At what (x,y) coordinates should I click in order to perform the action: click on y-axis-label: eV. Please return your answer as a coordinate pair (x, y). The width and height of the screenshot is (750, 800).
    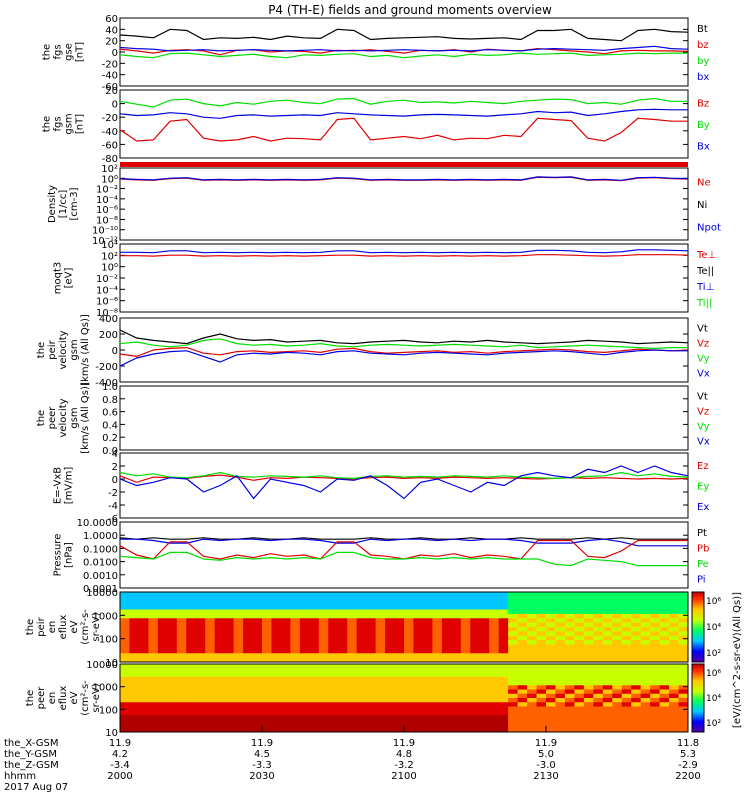
    Looking at the image, I should click on (74, 626).